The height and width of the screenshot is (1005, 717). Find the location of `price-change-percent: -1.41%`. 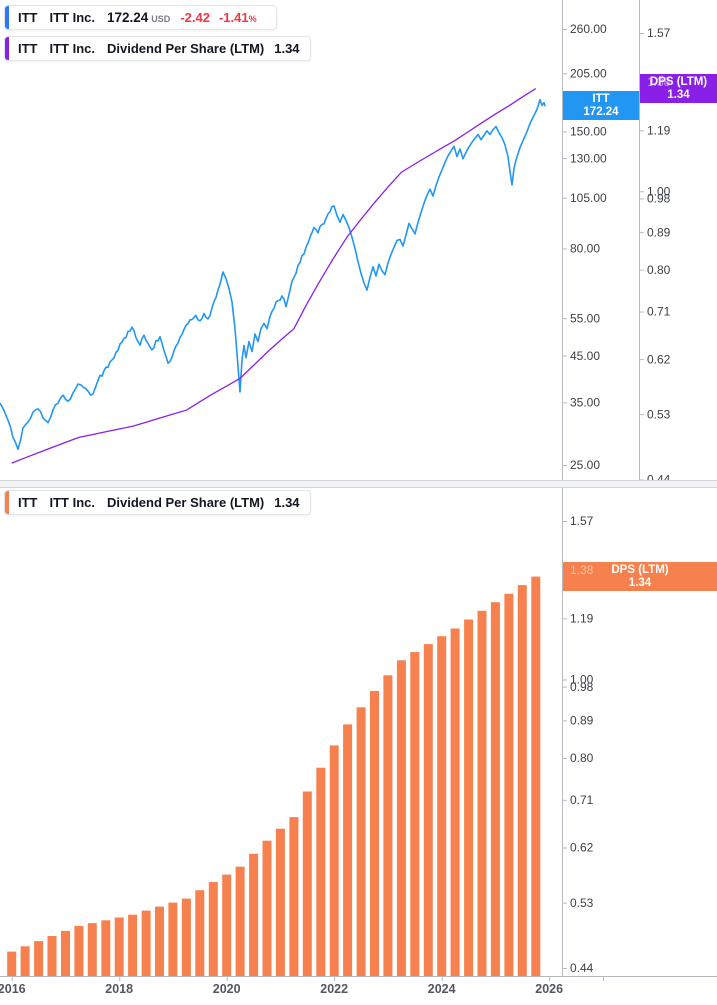

price-change-percent: -1.41% is located at coordinates (238, 17).